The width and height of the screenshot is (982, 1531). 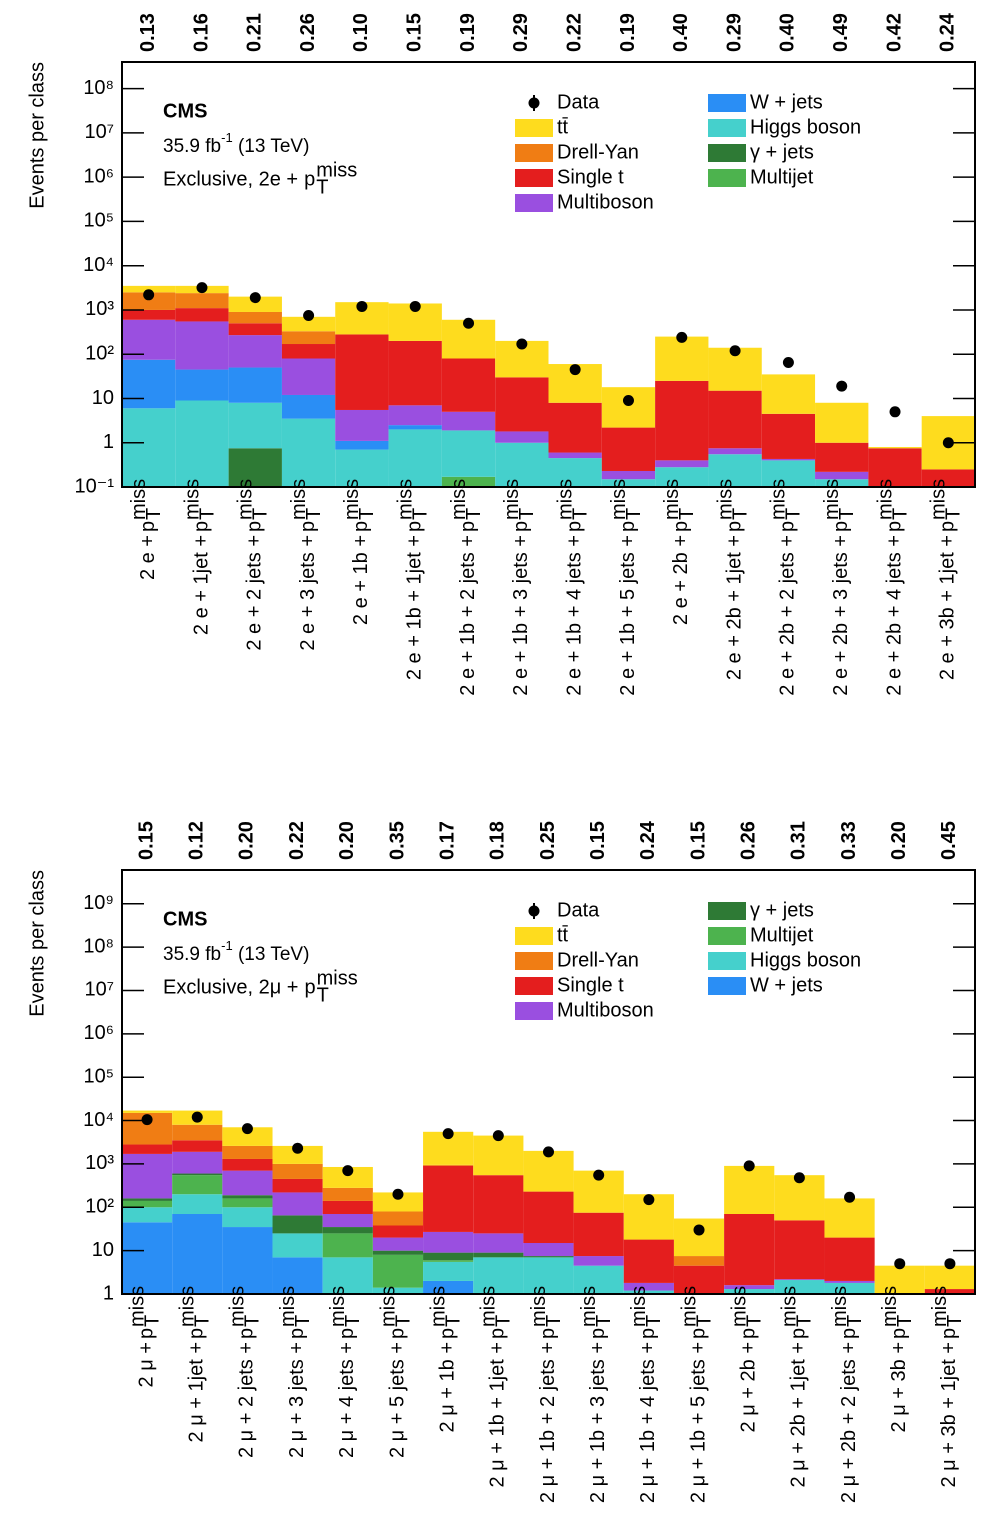 I want to click on selection-p: p, so click(x=309, y=179).